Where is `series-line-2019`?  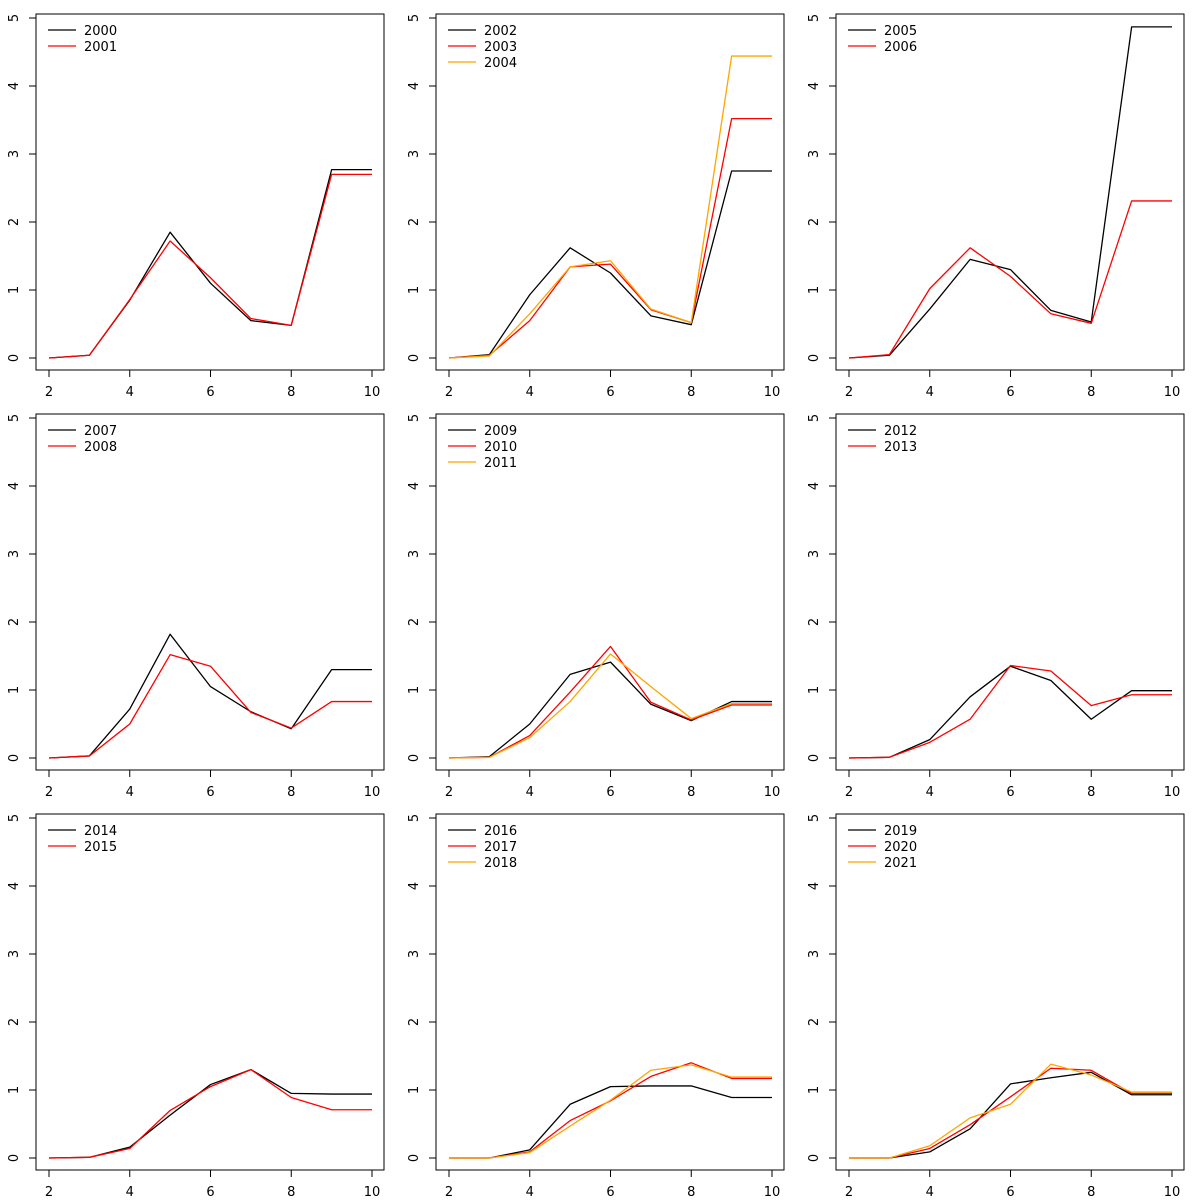
series-line-2019 is located at coordinates (1010, 1115).